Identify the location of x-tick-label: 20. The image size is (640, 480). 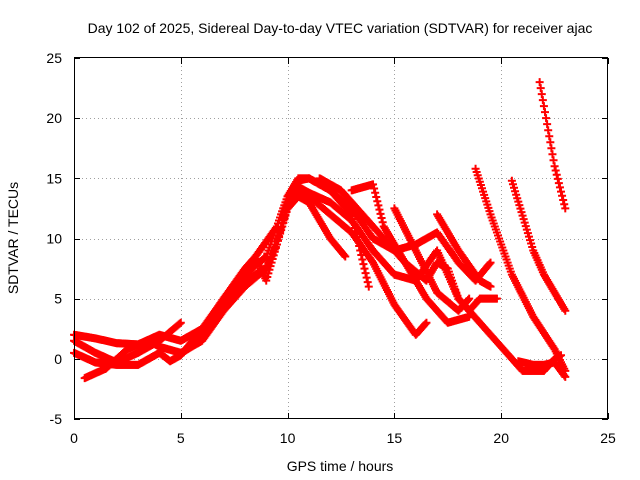
(501, 438).